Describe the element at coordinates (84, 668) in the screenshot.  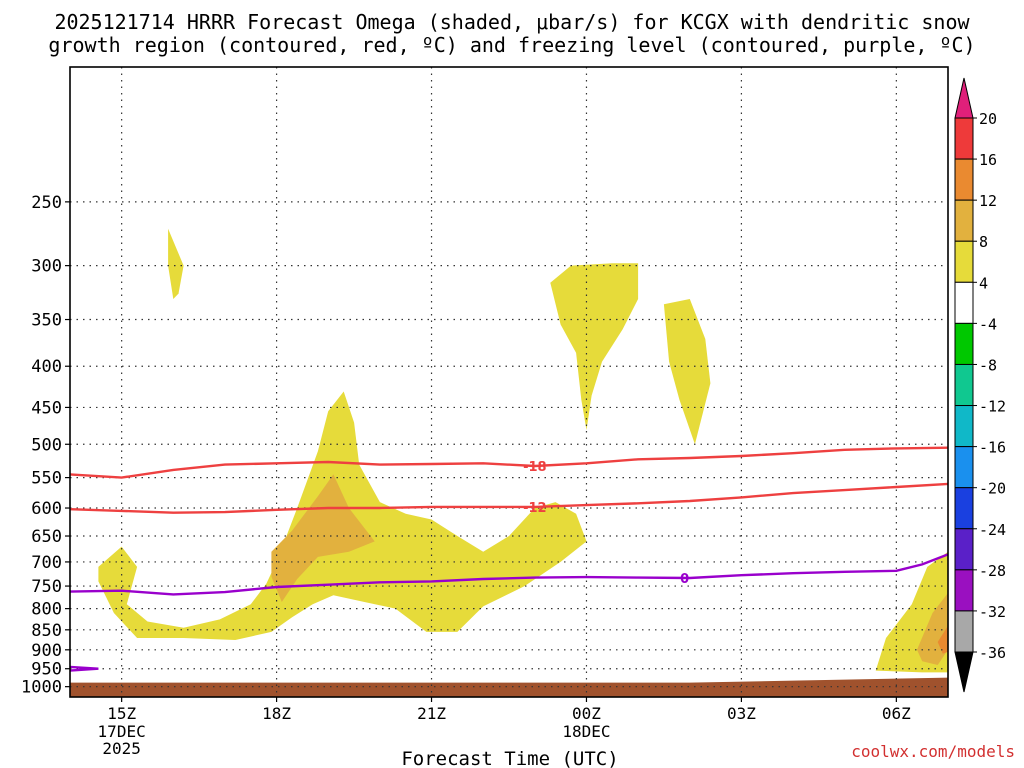
I see `contour-0-low` at that location.